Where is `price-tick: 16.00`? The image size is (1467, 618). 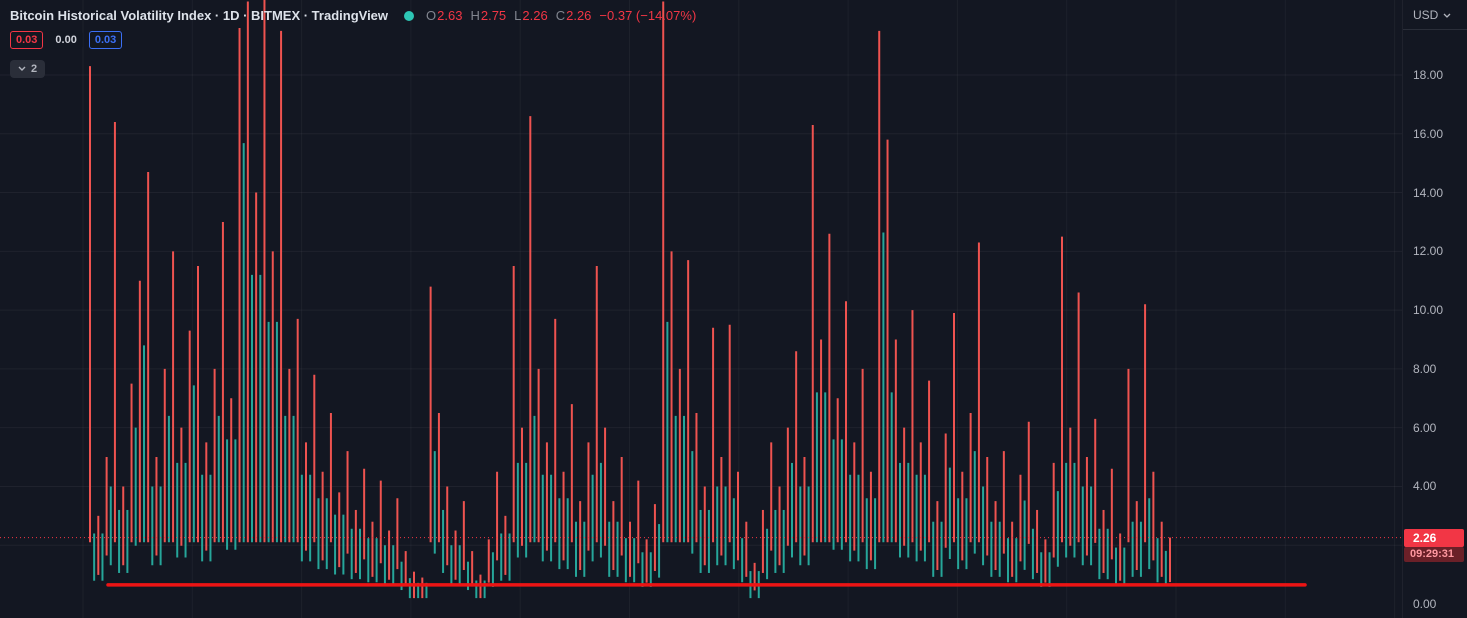
price-tick: 16.00 is located at coordinates (1428, 133).